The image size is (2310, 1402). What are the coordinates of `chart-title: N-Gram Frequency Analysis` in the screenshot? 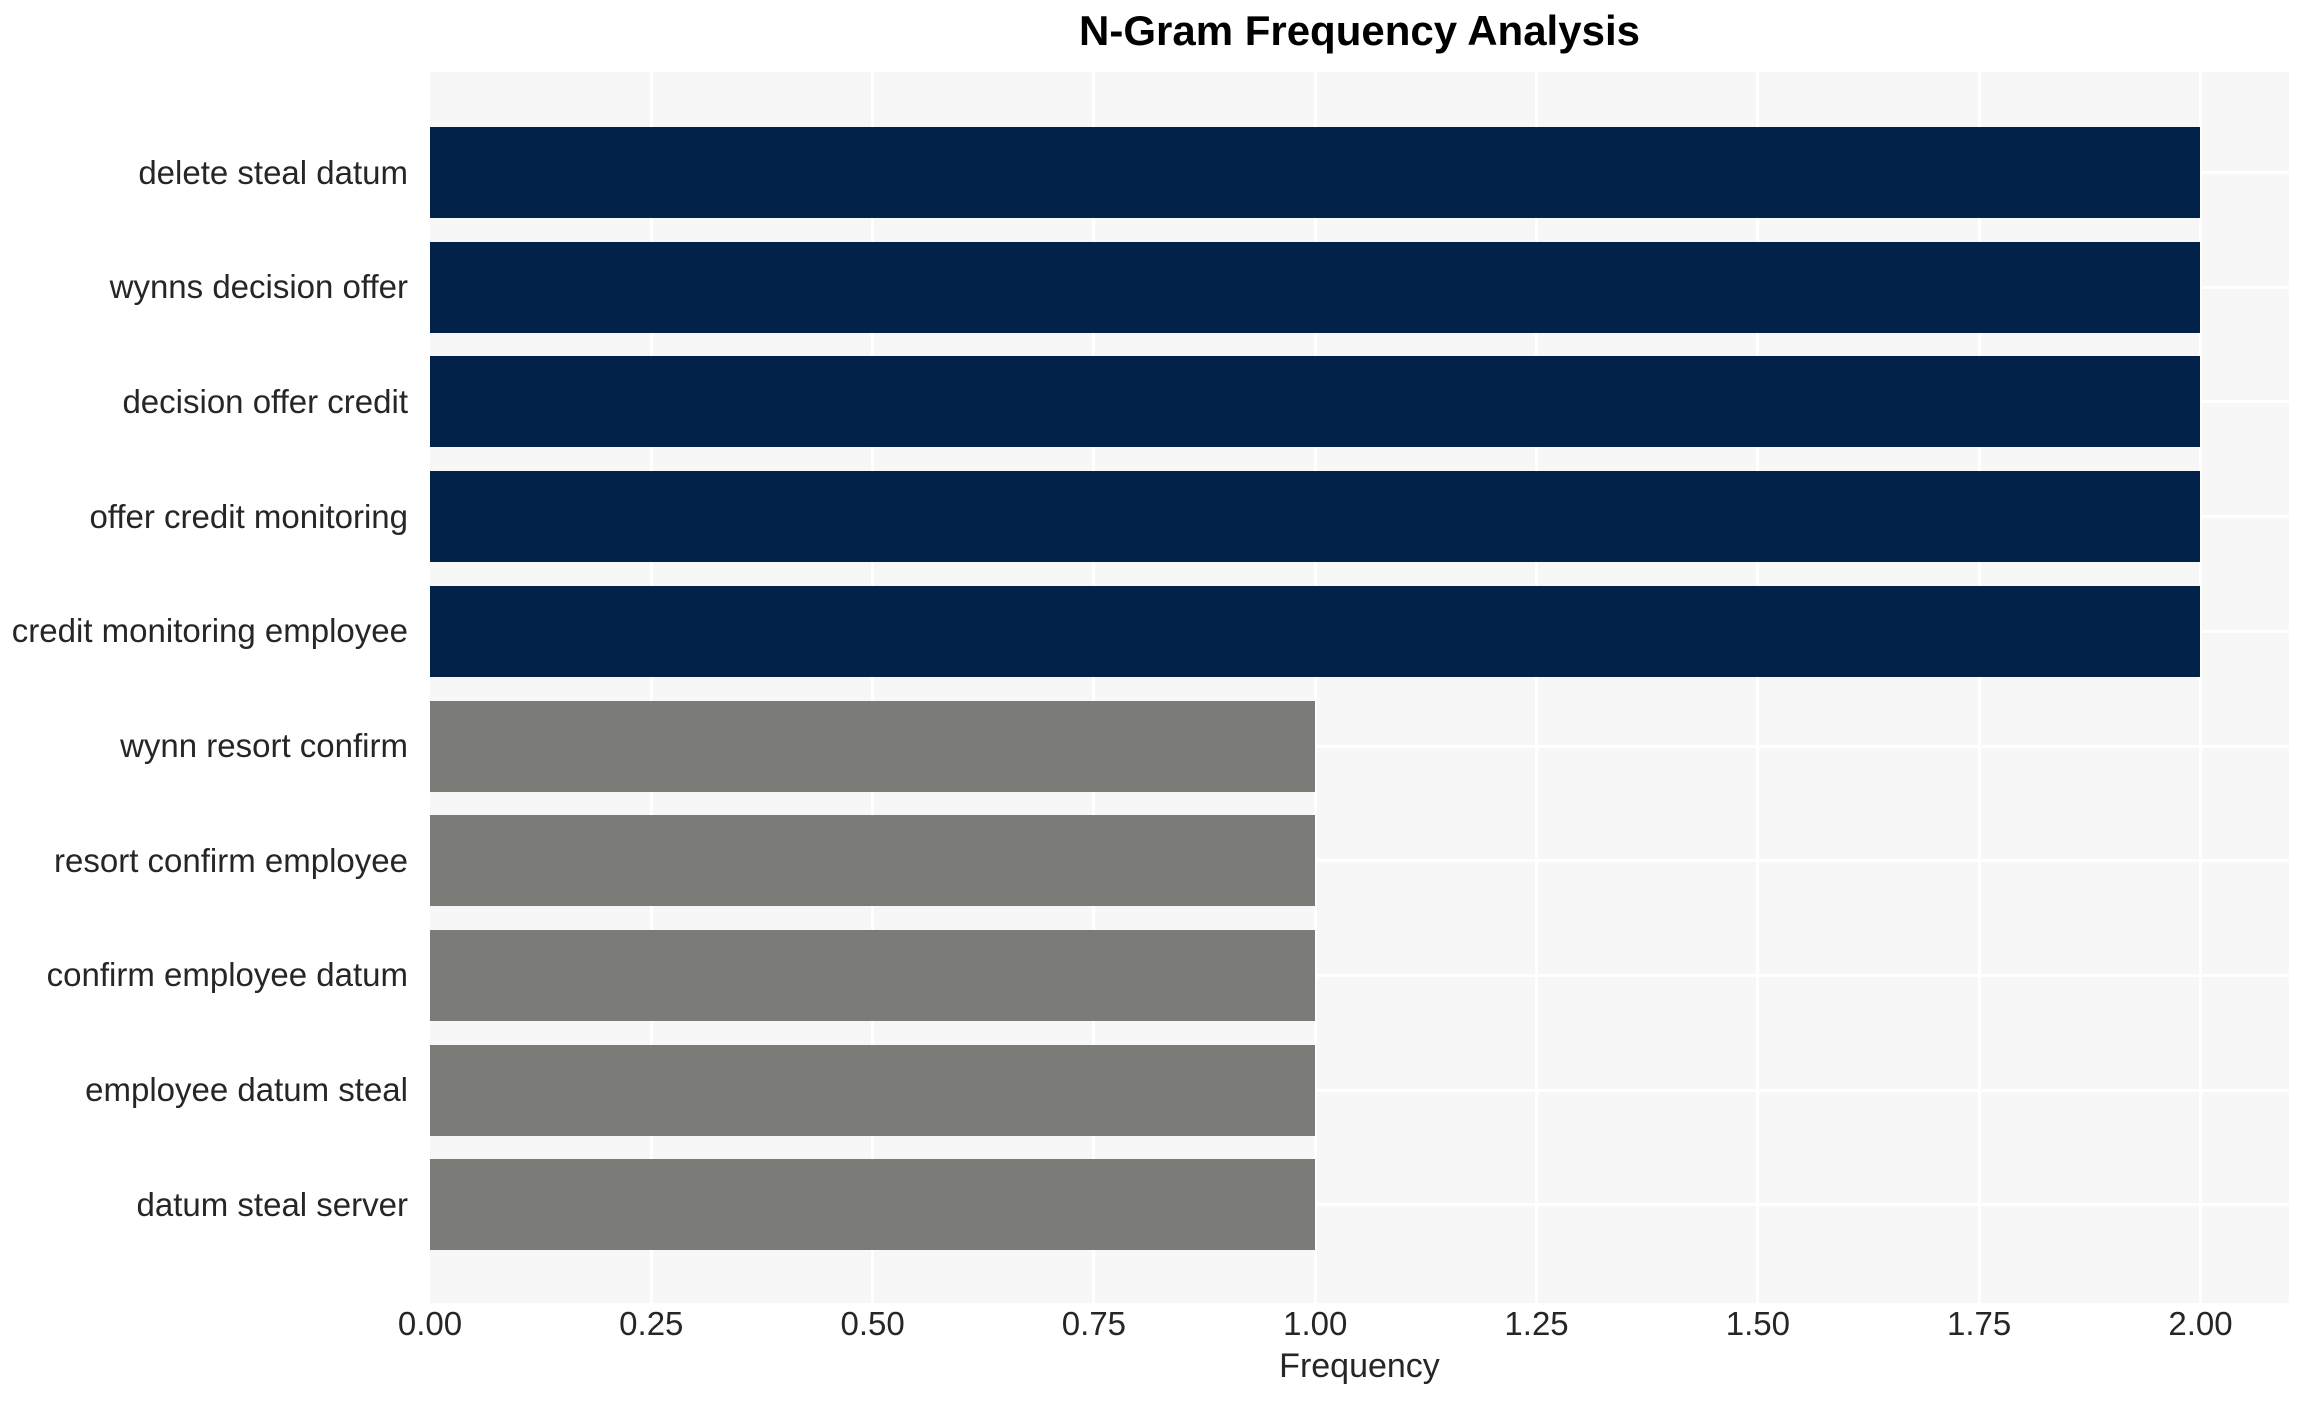 It's located at (1359, 30).